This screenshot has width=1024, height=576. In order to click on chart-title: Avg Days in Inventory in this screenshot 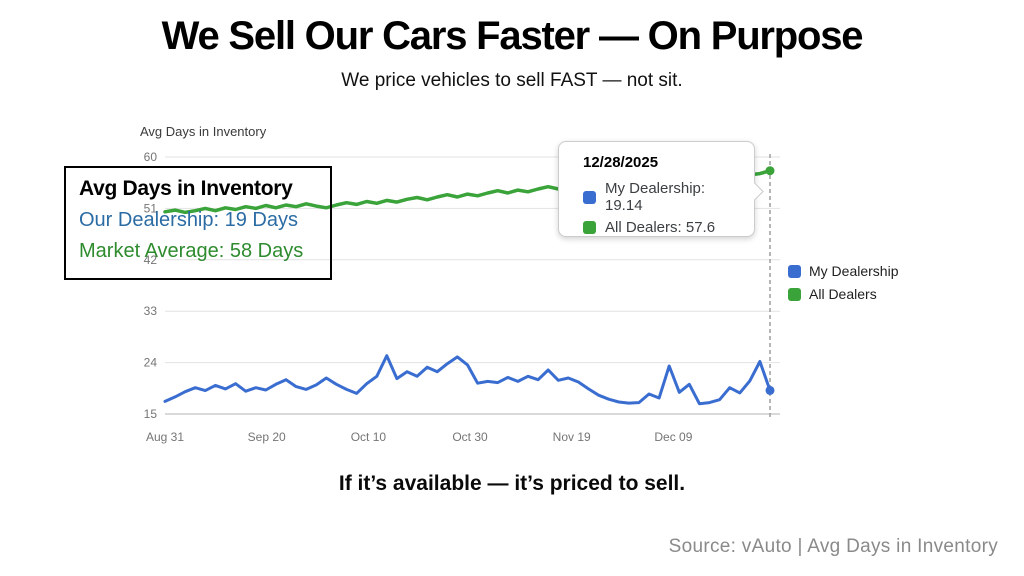, I will do `click(203, 131)`.